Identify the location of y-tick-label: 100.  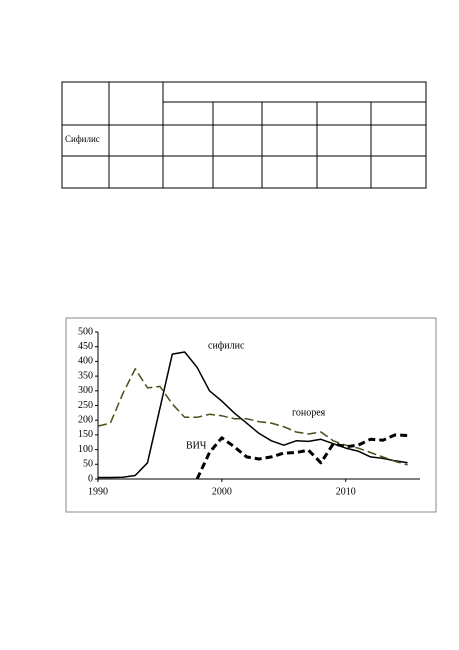
(85, 449).